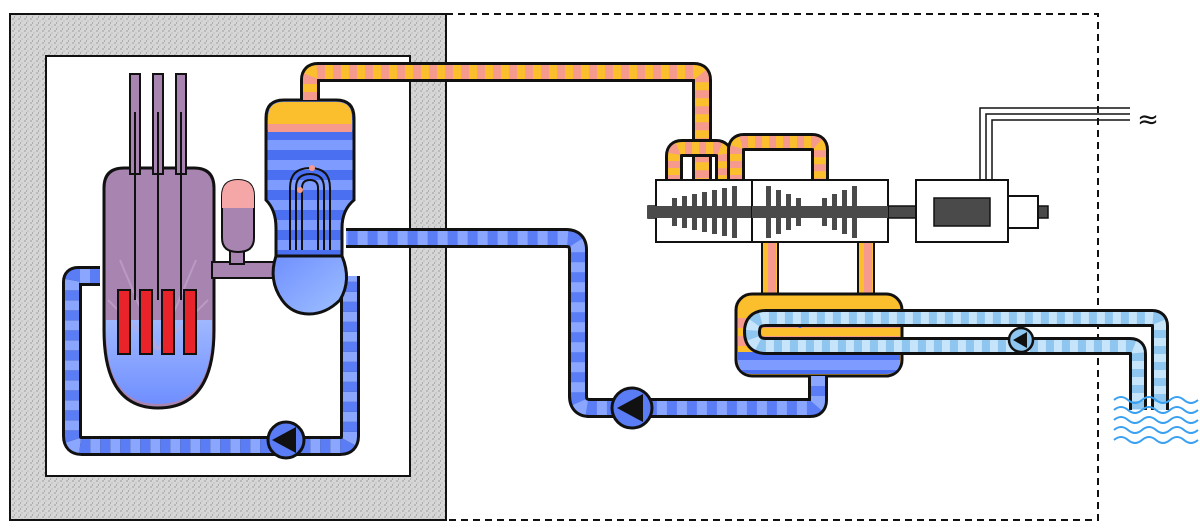  I want to click on primary-coolant-pump, so click(286, 440).